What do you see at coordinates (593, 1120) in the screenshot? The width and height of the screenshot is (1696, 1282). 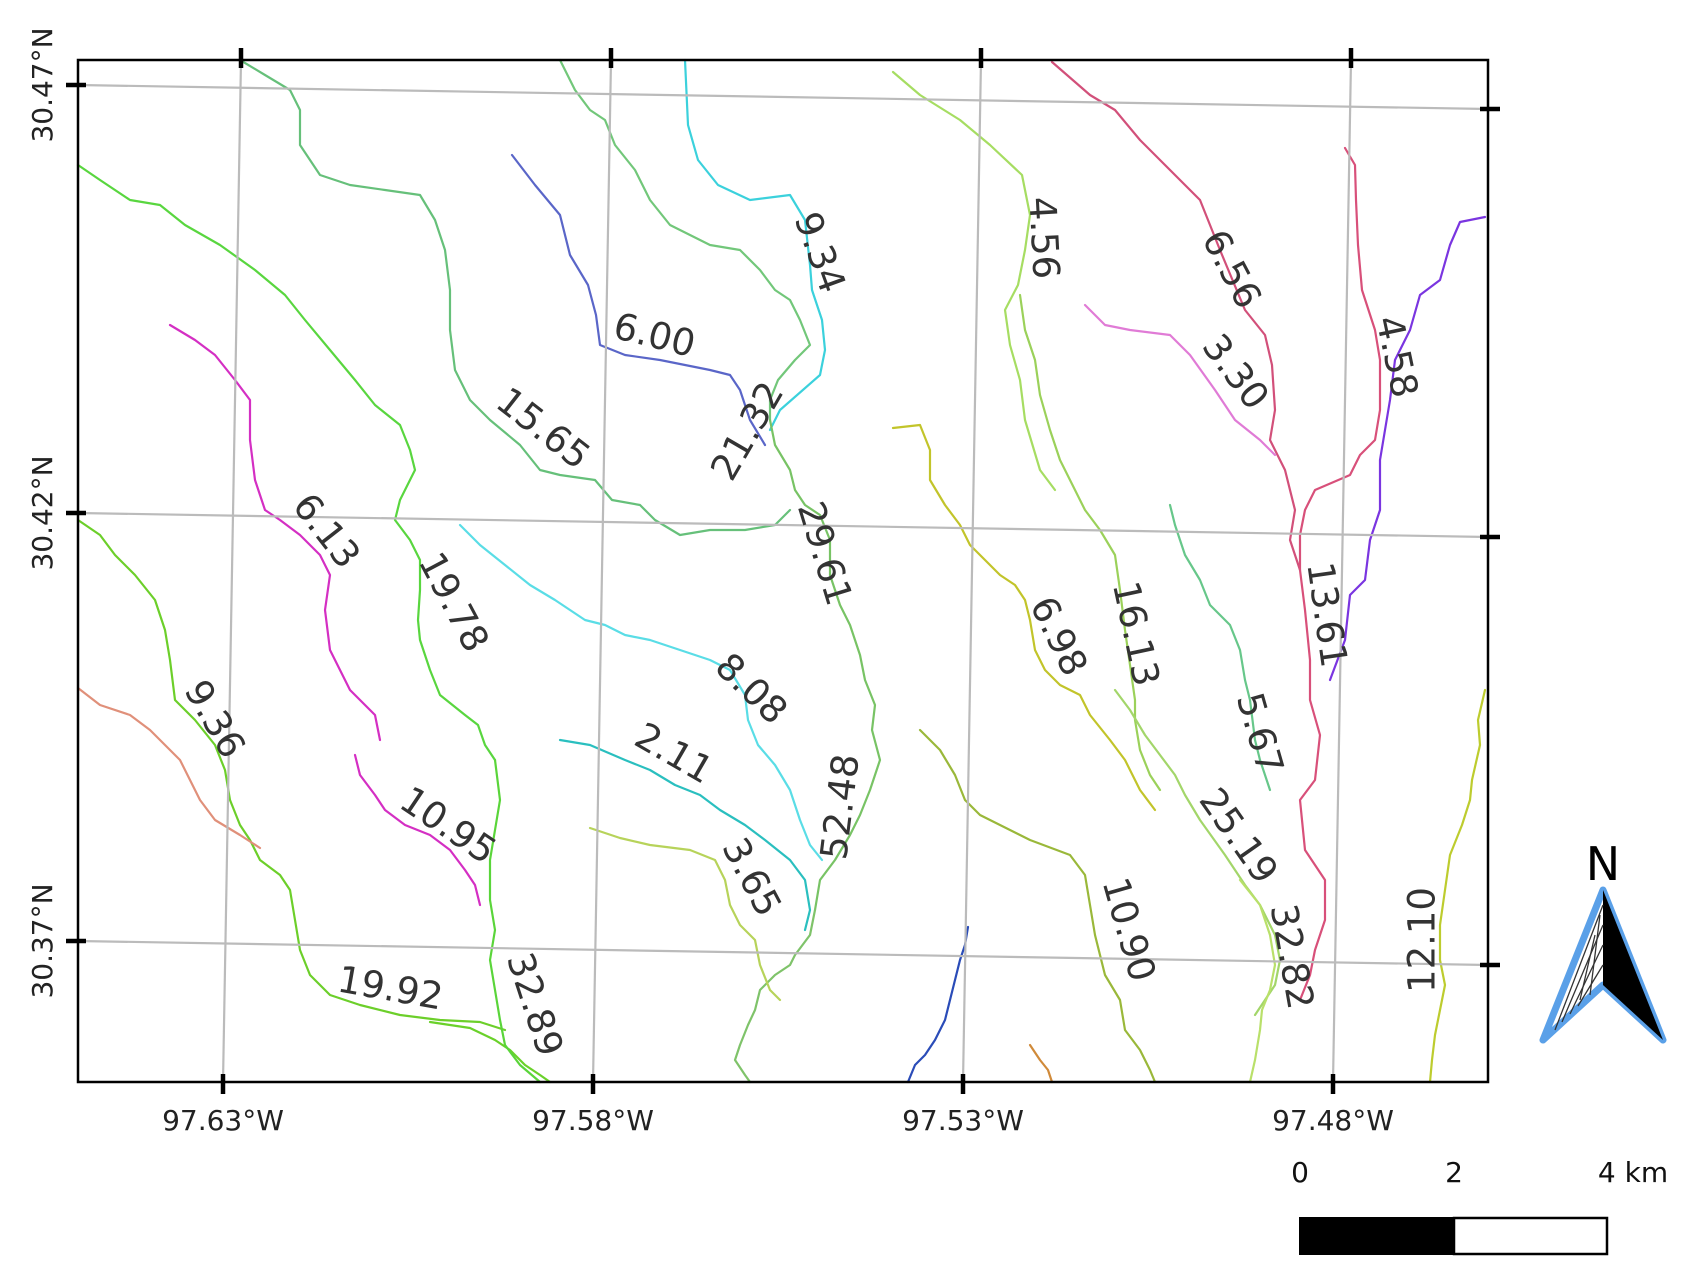 I see `x-tick-label-2: 97.58°W` at bounding box center [593, 1120].